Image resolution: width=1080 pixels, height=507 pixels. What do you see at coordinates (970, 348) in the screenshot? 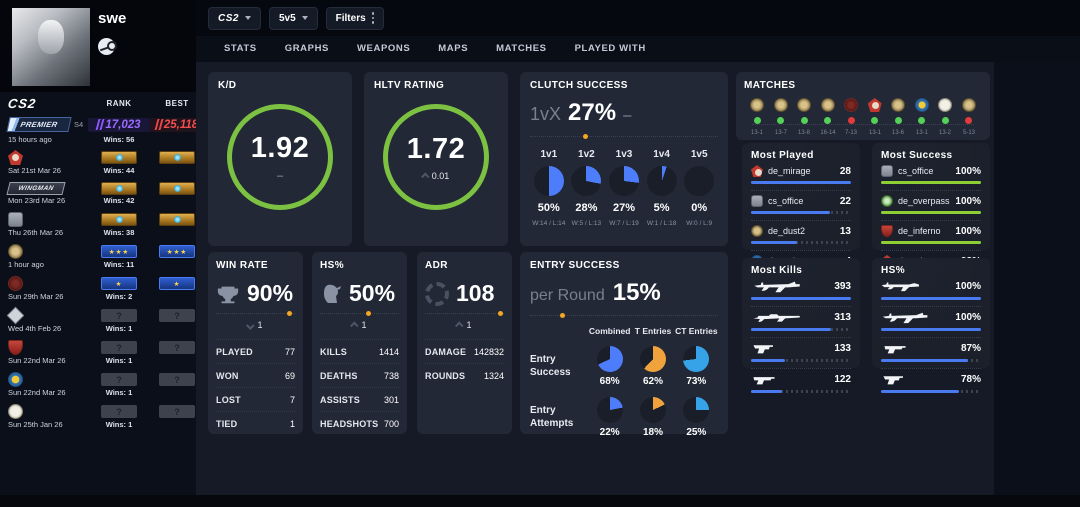
I see `weapon-value: 87%` at bounding box center [970, 348].